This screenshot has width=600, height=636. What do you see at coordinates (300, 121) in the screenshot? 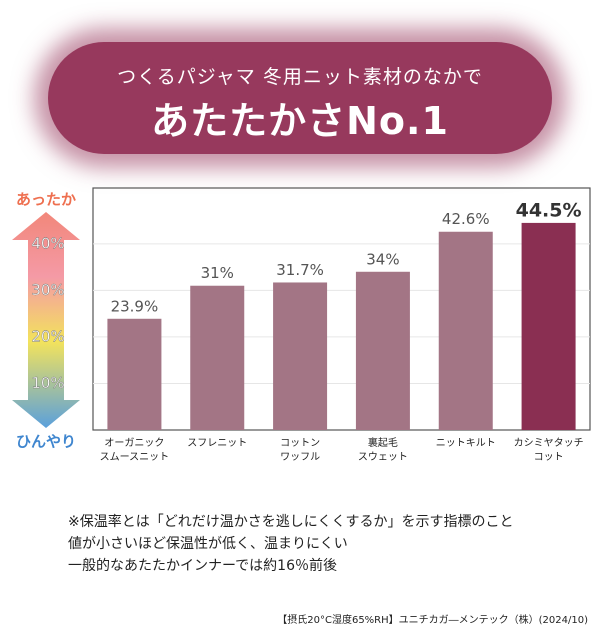
I see `header-title: あたたかさNo.1` at bounding box center [300, 121].